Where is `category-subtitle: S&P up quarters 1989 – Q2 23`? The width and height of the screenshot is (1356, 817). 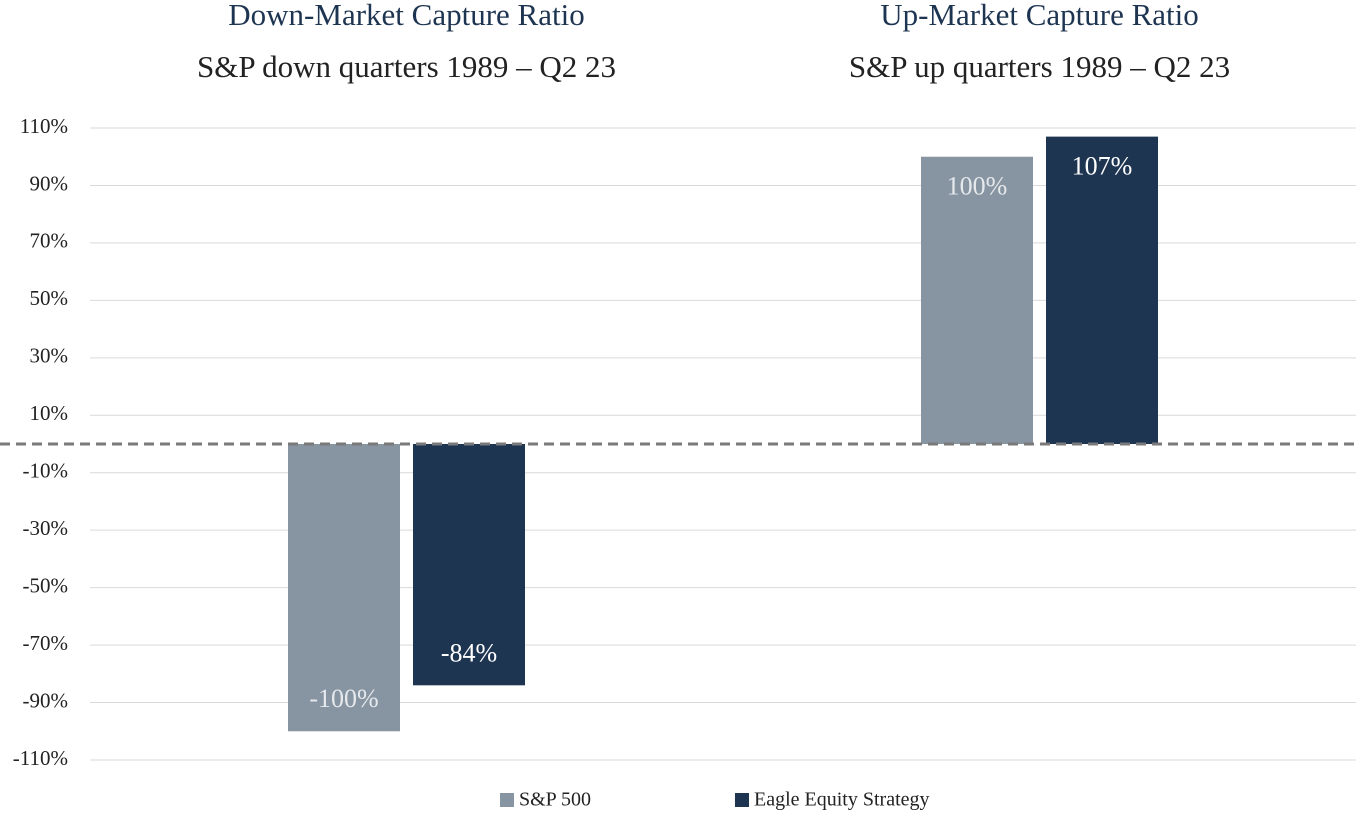
category-subtitle: S&P up quarters 1989 – Q2 23 is located at coordinates (1039, 66).